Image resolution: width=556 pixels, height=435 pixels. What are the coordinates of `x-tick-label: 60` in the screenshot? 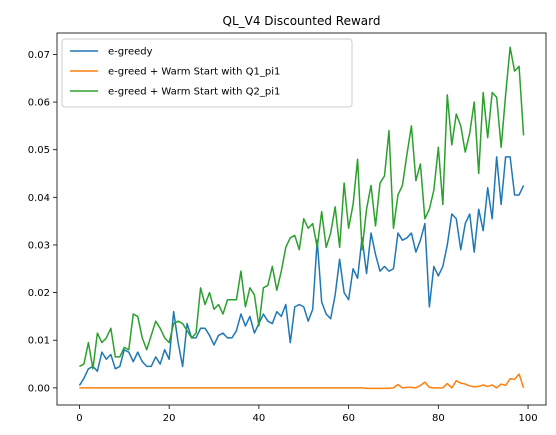 It's located at (348, 418).